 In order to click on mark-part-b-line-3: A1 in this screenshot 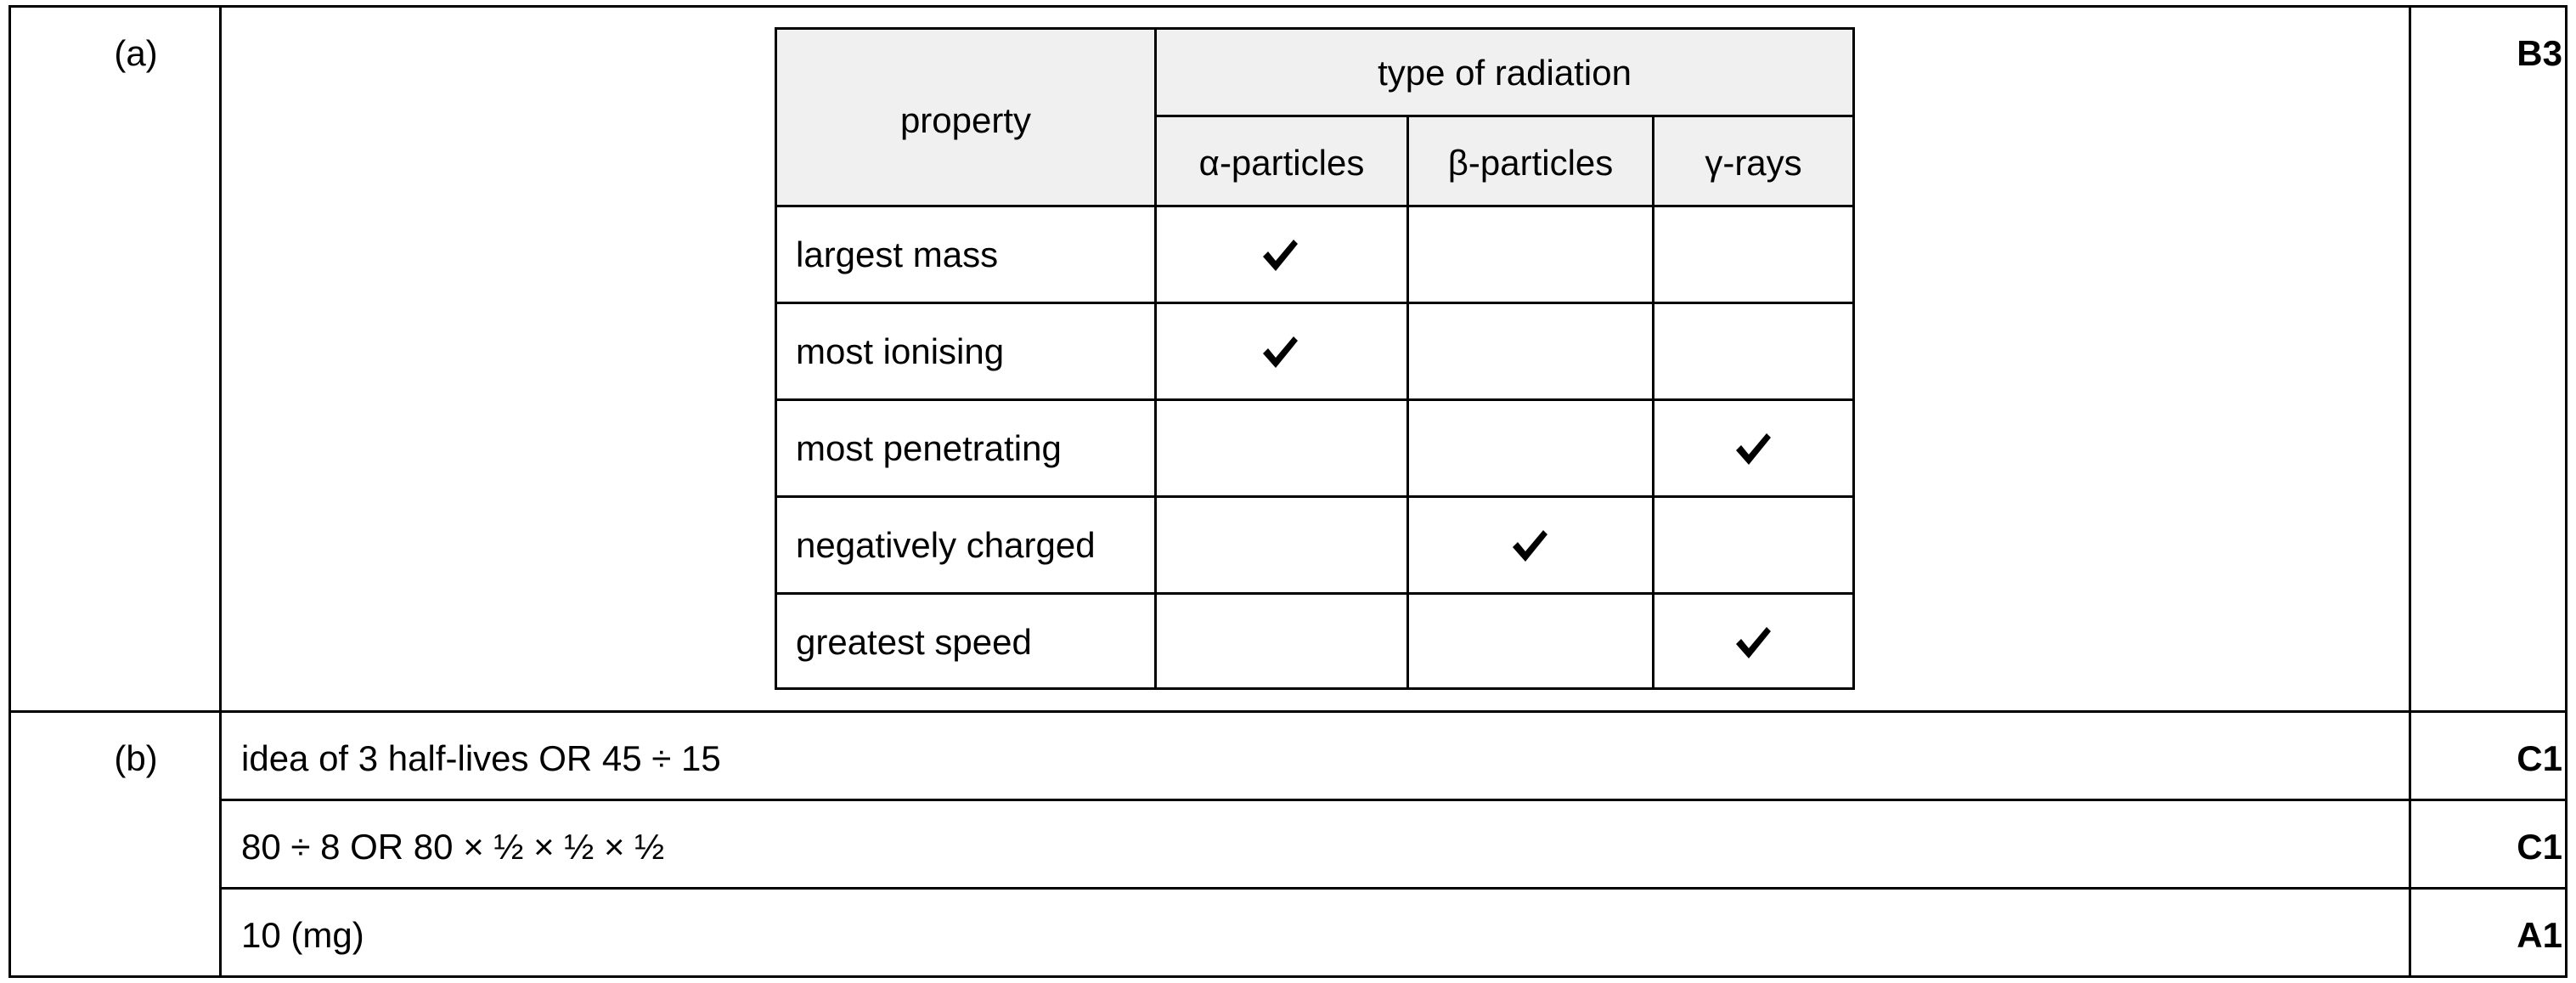, I will do `click(2539, 935)`.